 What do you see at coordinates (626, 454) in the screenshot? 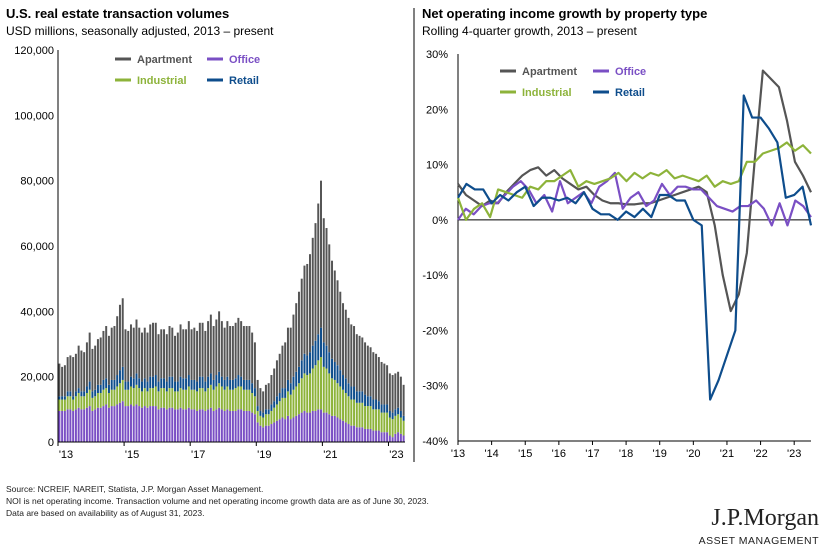
I see `right-x-tick-label: '18` at bounding box center [626, 454].